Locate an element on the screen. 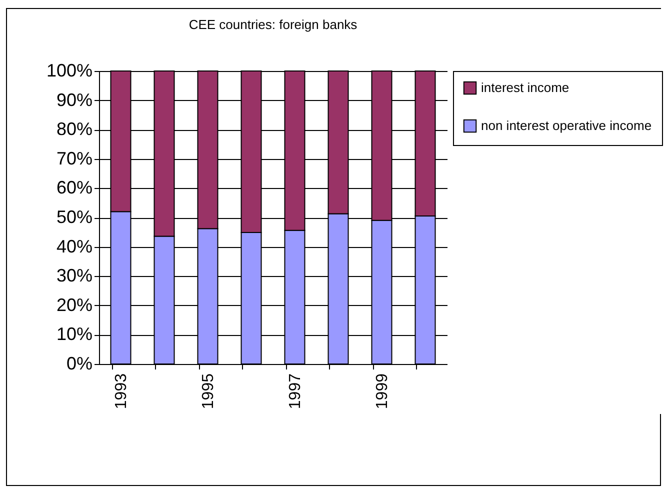 The width and height of the screenshot is (672, 494). y-tick-label: 30% is located at coordinates (74, 276).